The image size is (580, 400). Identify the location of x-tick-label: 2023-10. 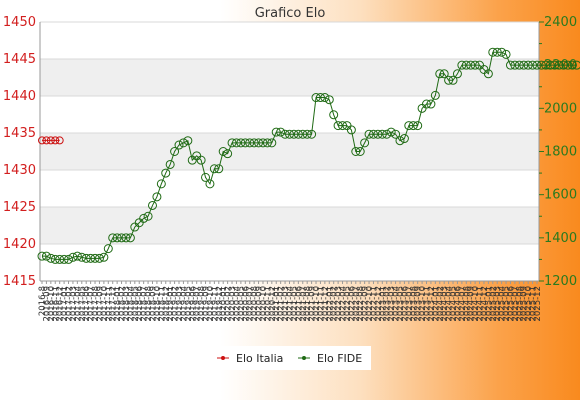
(423, 304).